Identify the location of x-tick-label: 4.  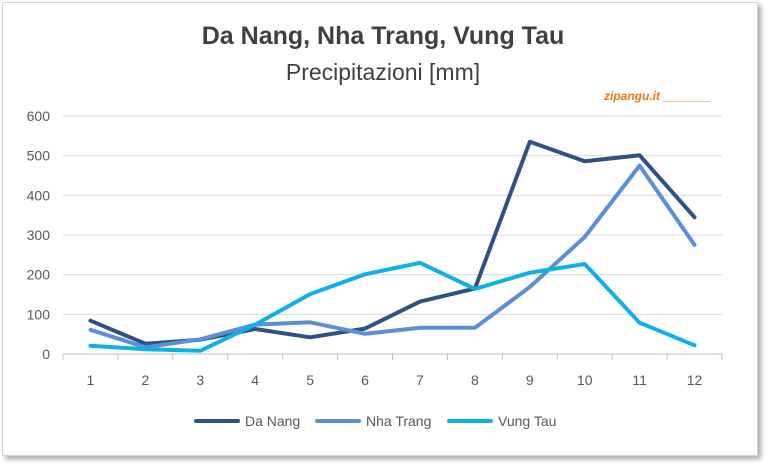
(255, 380).